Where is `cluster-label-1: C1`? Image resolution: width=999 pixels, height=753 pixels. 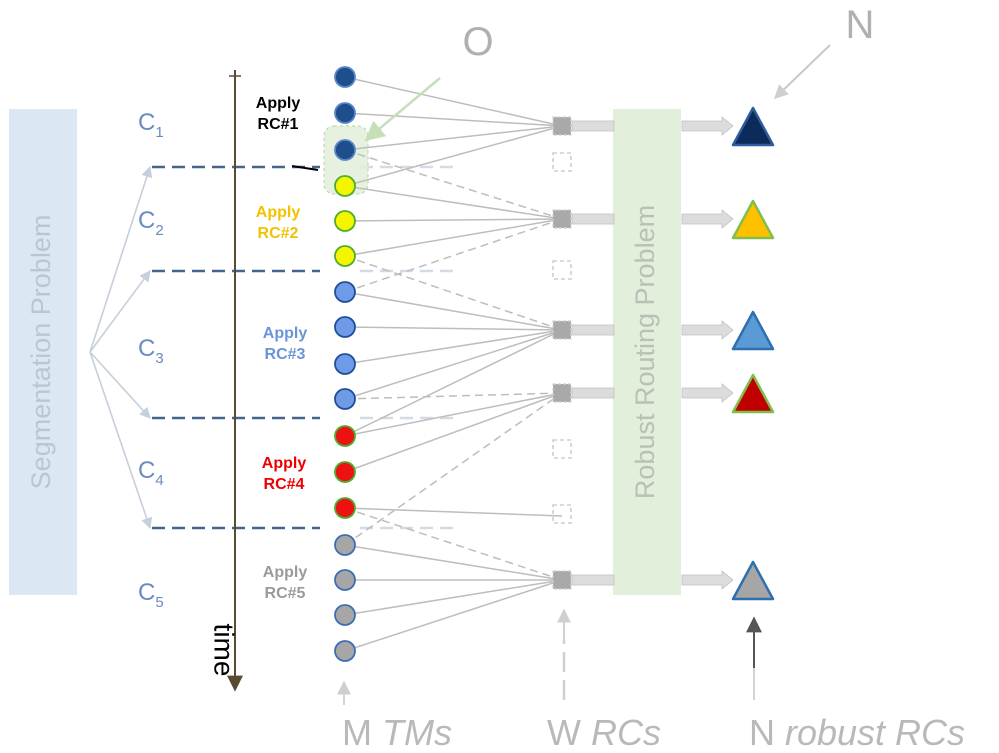
cluster-label-1: C1 is located at coordinates (151, 125).